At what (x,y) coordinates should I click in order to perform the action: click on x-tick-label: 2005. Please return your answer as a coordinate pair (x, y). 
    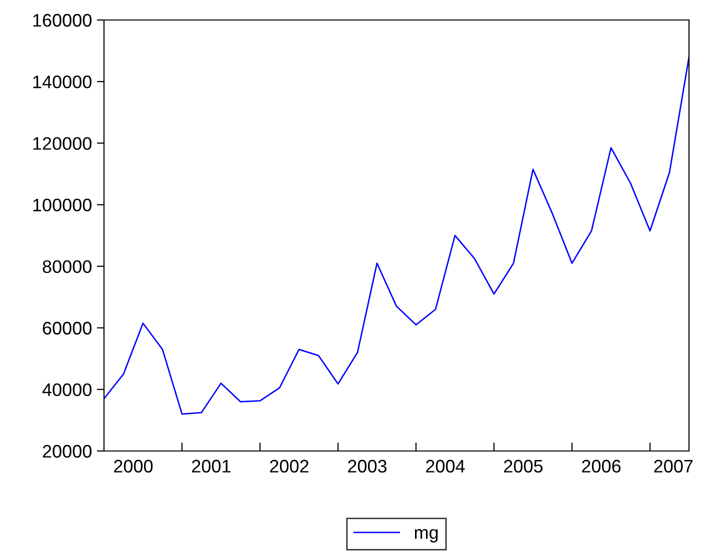
    Looking at the image, I should click on (523, 466).